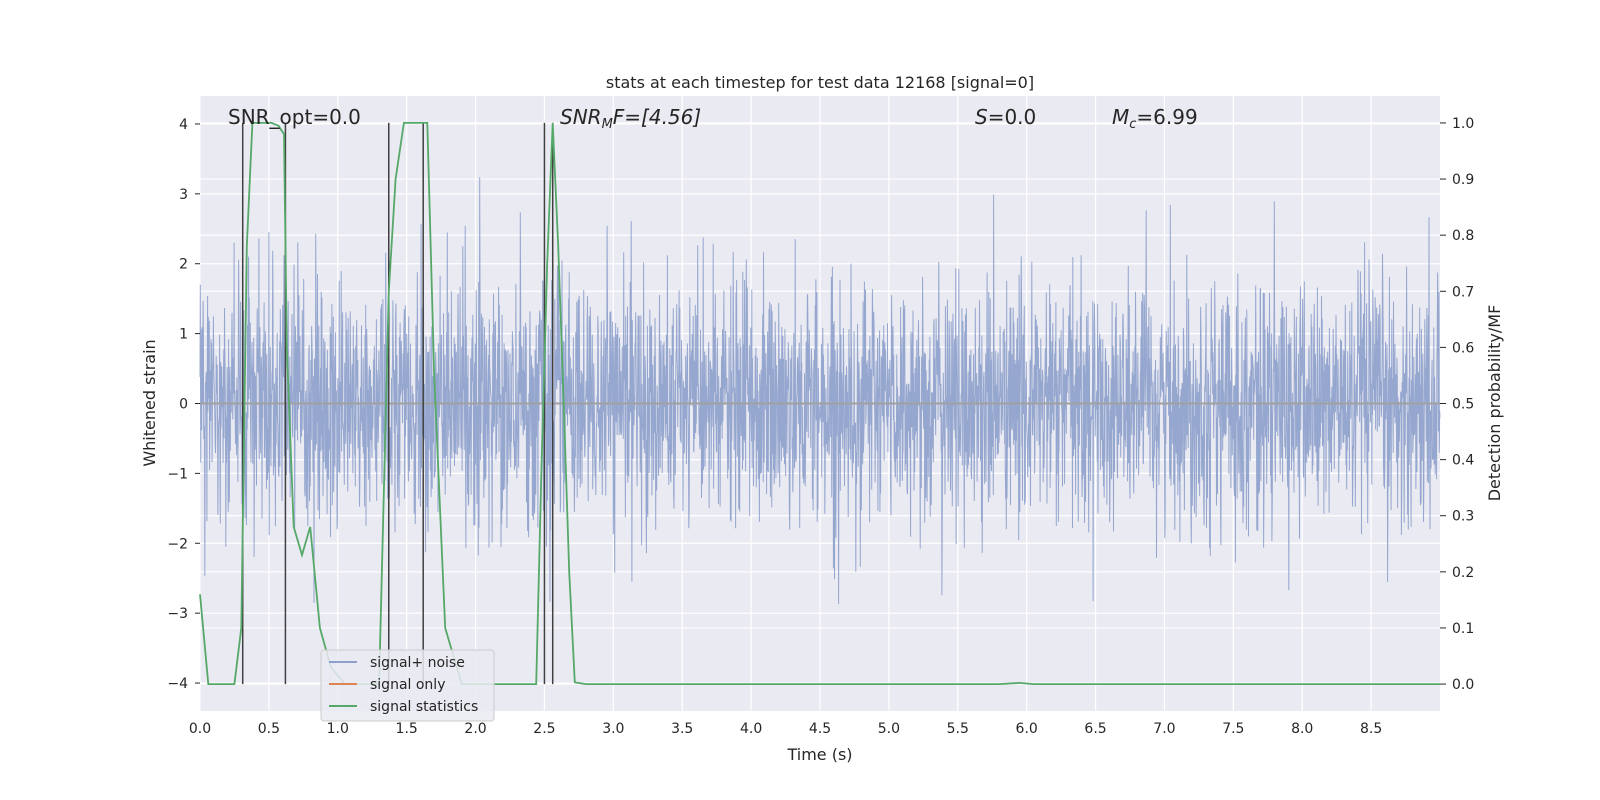  I want to click on annotation-snr-mf-rest: F=[4.56], so click(657, 117).